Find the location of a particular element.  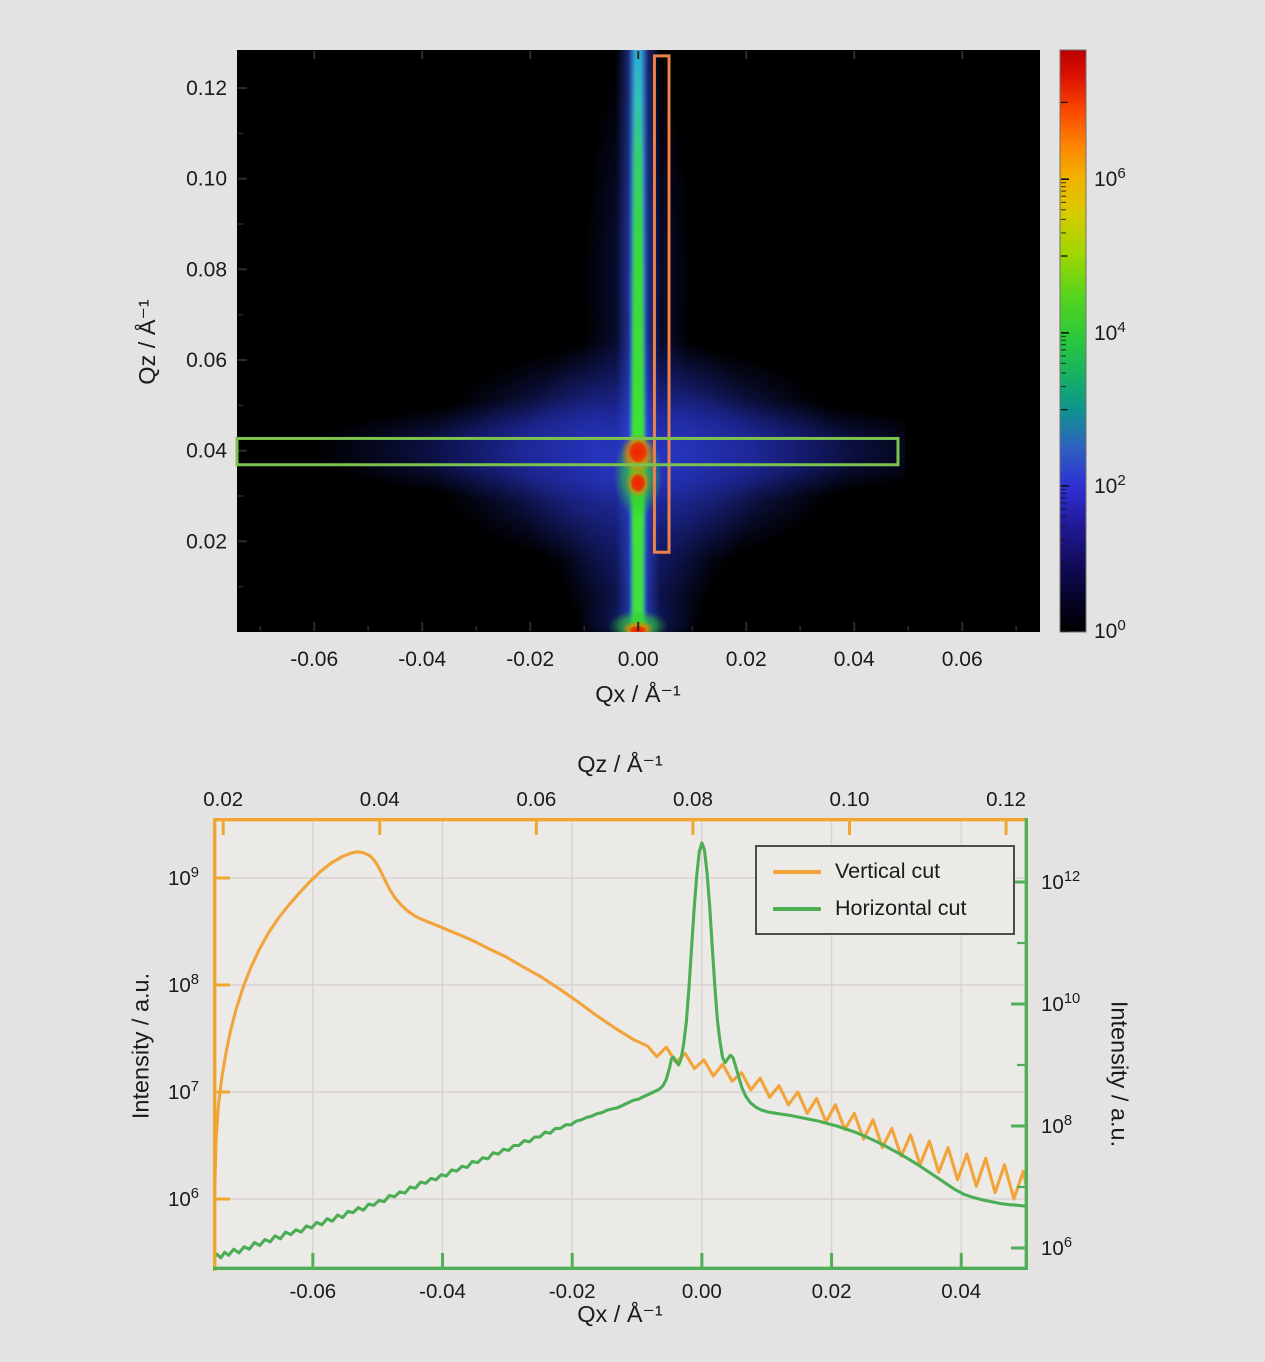

cutplot-top-axis-title: Qz / Å⁻¹ is located at coordinates (620, 764).